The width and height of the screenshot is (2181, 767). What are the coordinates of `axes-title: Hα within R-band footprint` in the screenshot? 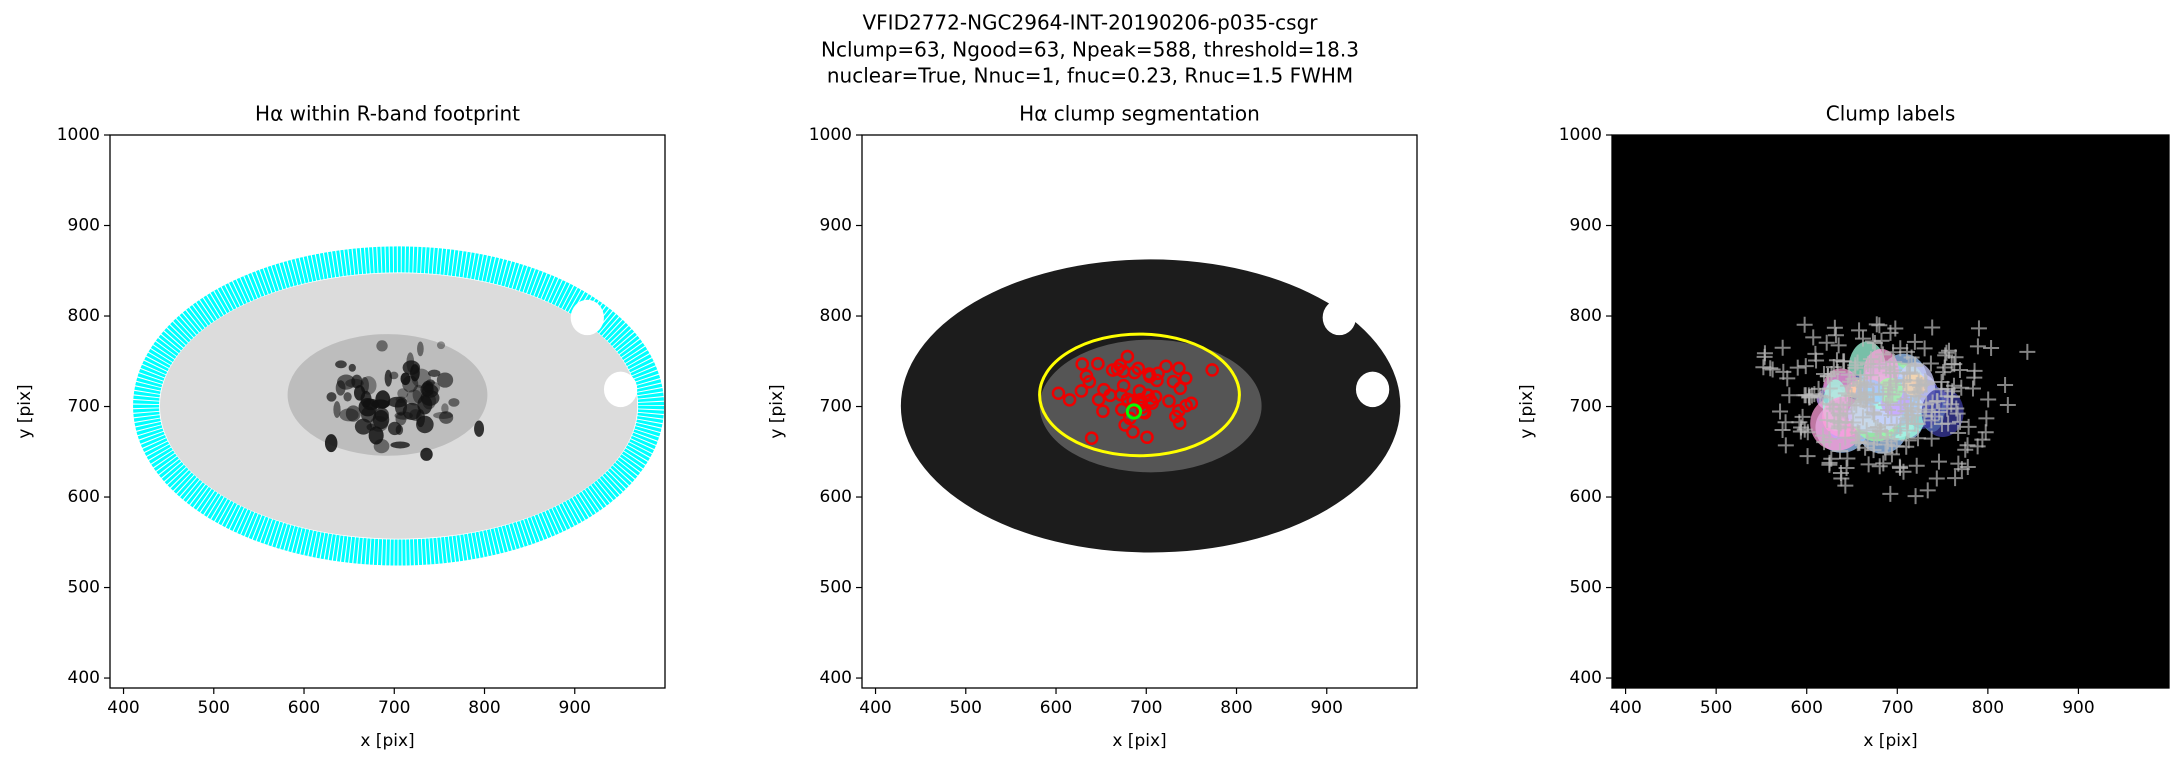 It's located at (387, 114).